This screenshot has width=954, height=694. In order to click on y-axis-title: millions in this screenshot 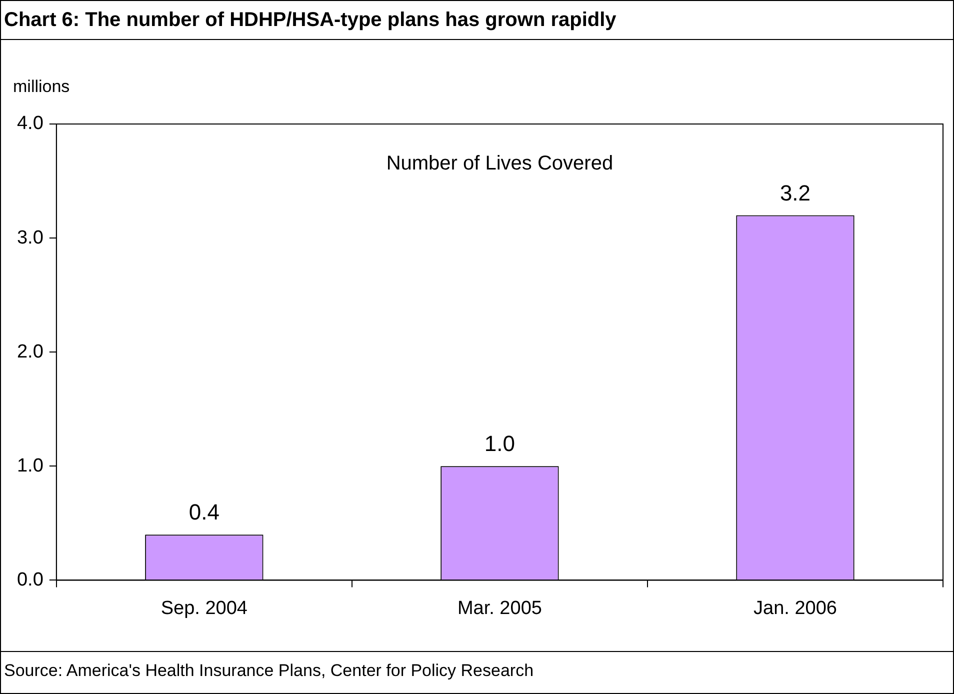, I will do `click(41, 87)`.